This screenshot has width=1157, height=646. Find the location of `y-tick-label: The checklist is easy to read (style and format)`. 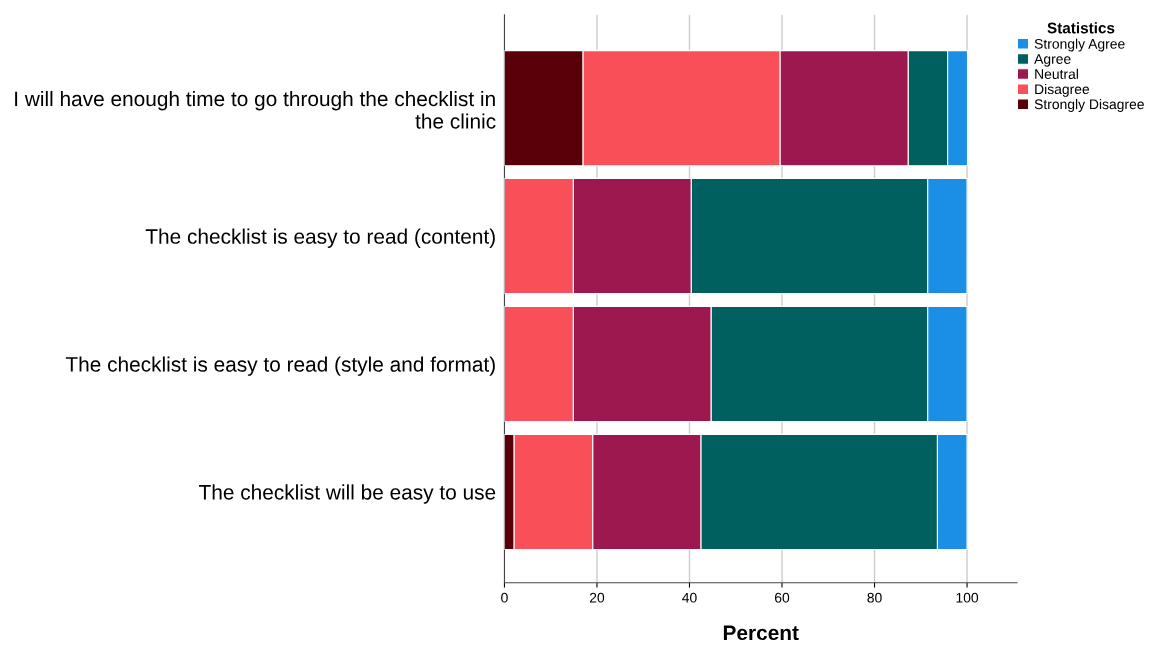

y-tick-label: The checklist is easy to read (style and format) is located at coordinates (280, 366).